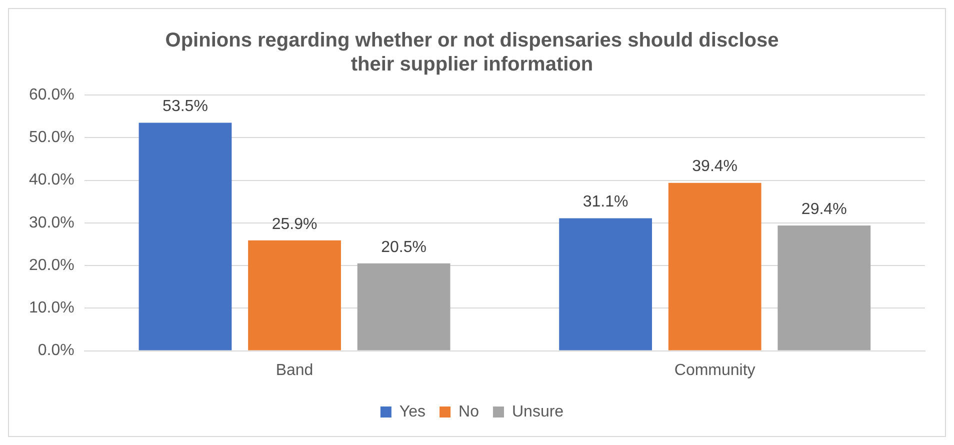 Image resolution: width=954 pixels, height=445 pixels. What do you see at coordinates (295, 370) in the screenshot?
I see `x-tick-label: Band` at bounding box center [295, 370].